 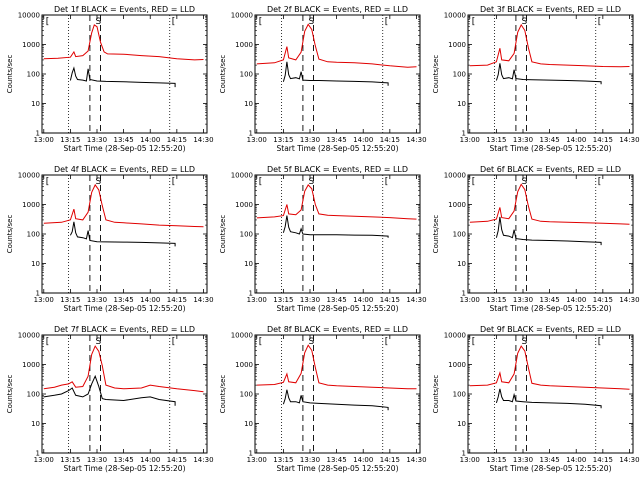 What do you see at coordinates (550, 329) in the screenshot?
I see `panel-title: Det 9f BLACK = Events, RED = LLD` at bounding box center [550, 329].